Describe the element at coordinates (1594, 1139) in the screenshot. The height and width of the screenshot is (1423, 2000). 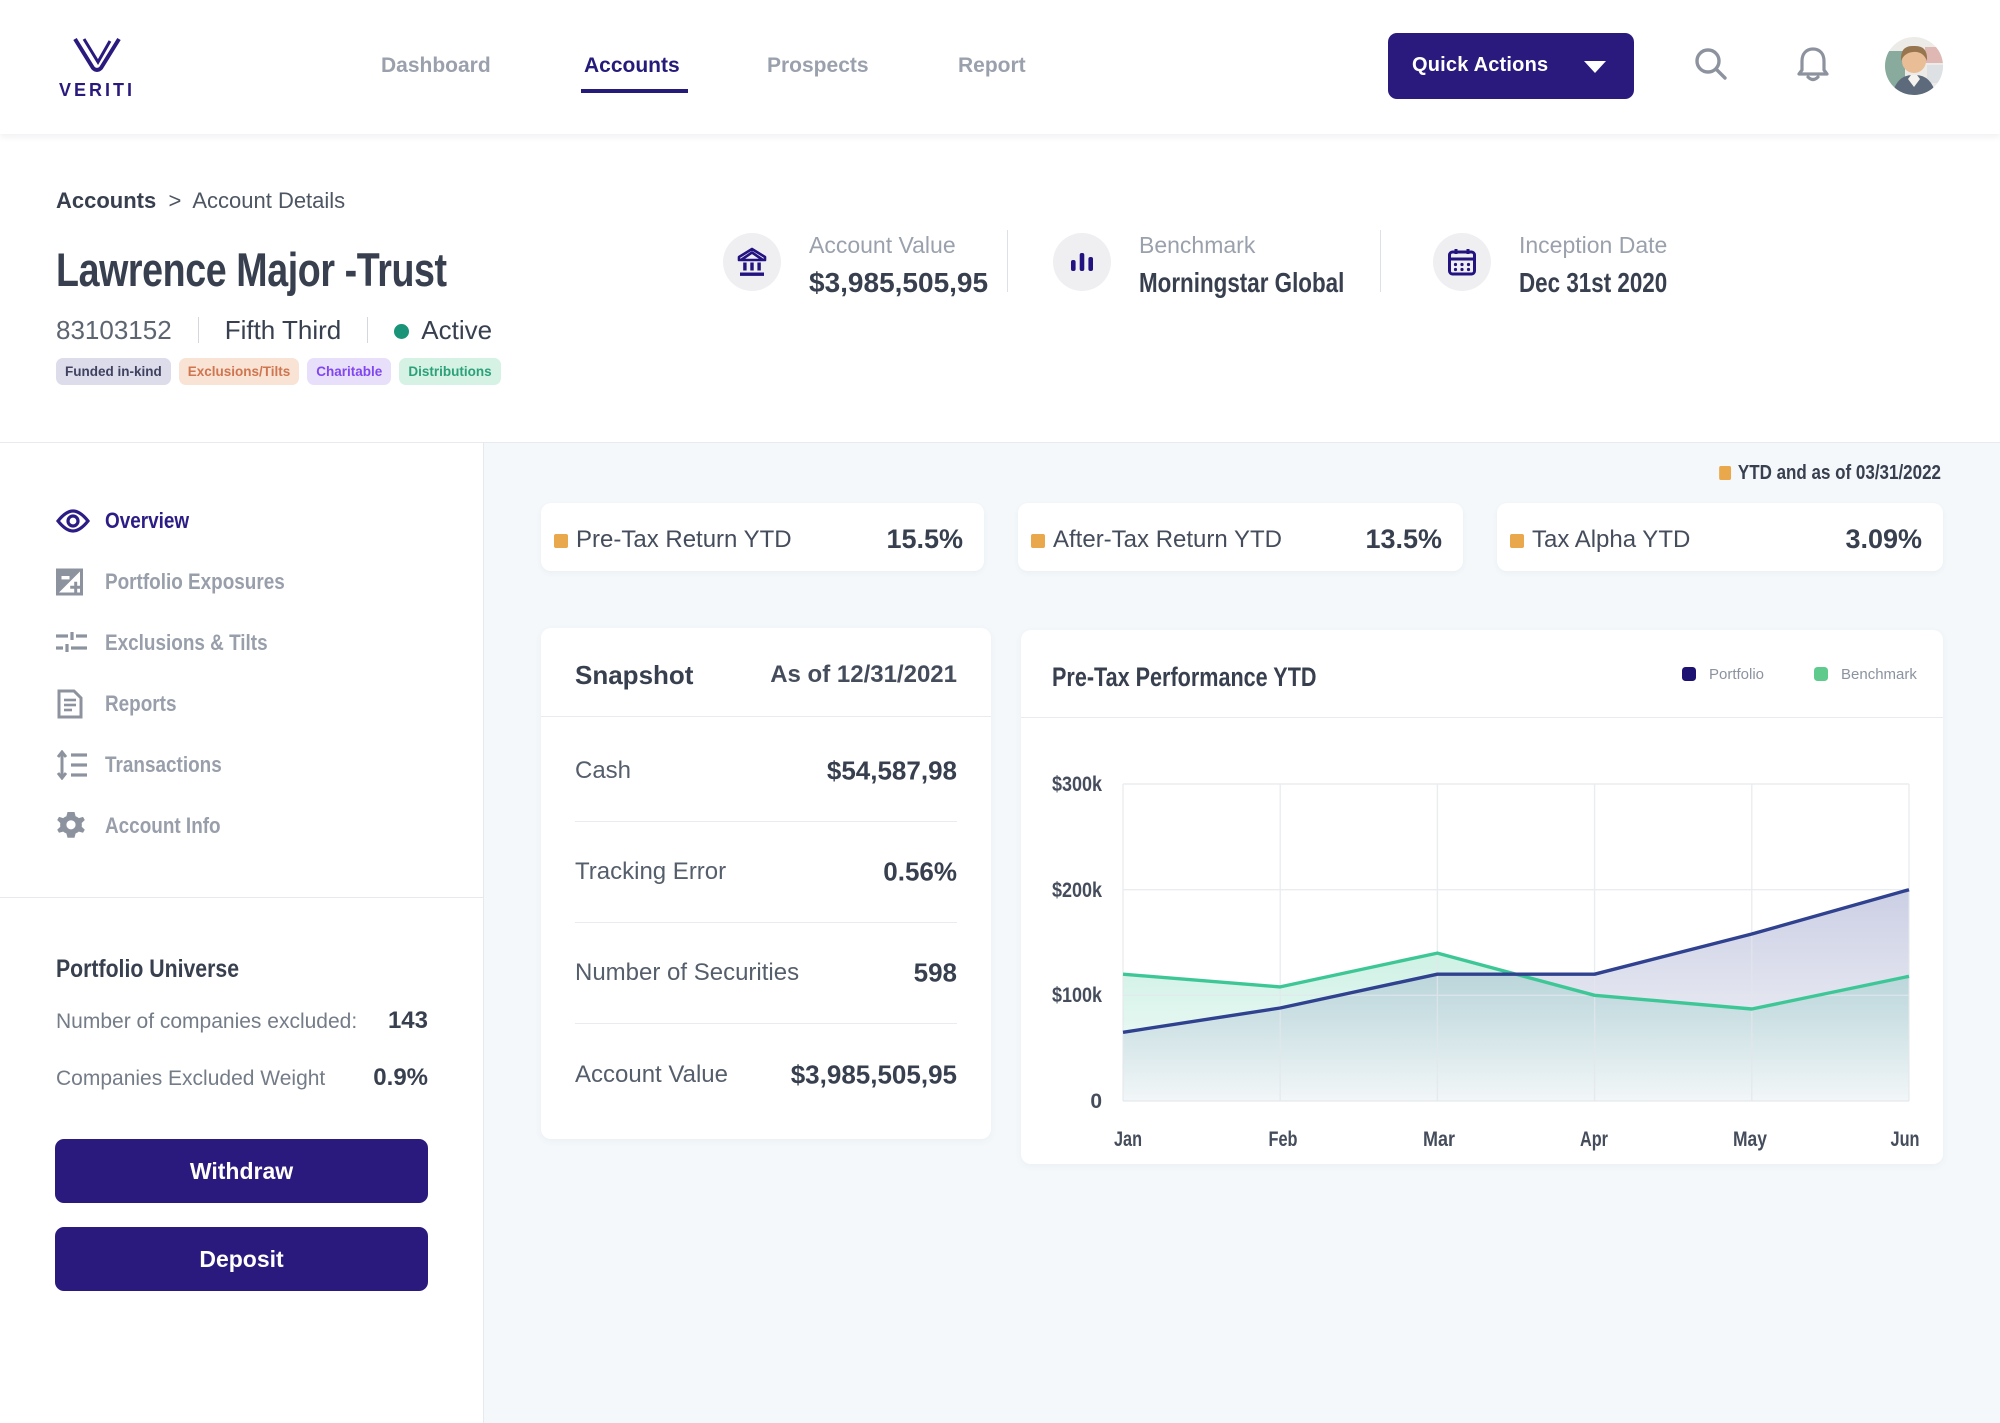
I see `svg-text: Apr` at that location.